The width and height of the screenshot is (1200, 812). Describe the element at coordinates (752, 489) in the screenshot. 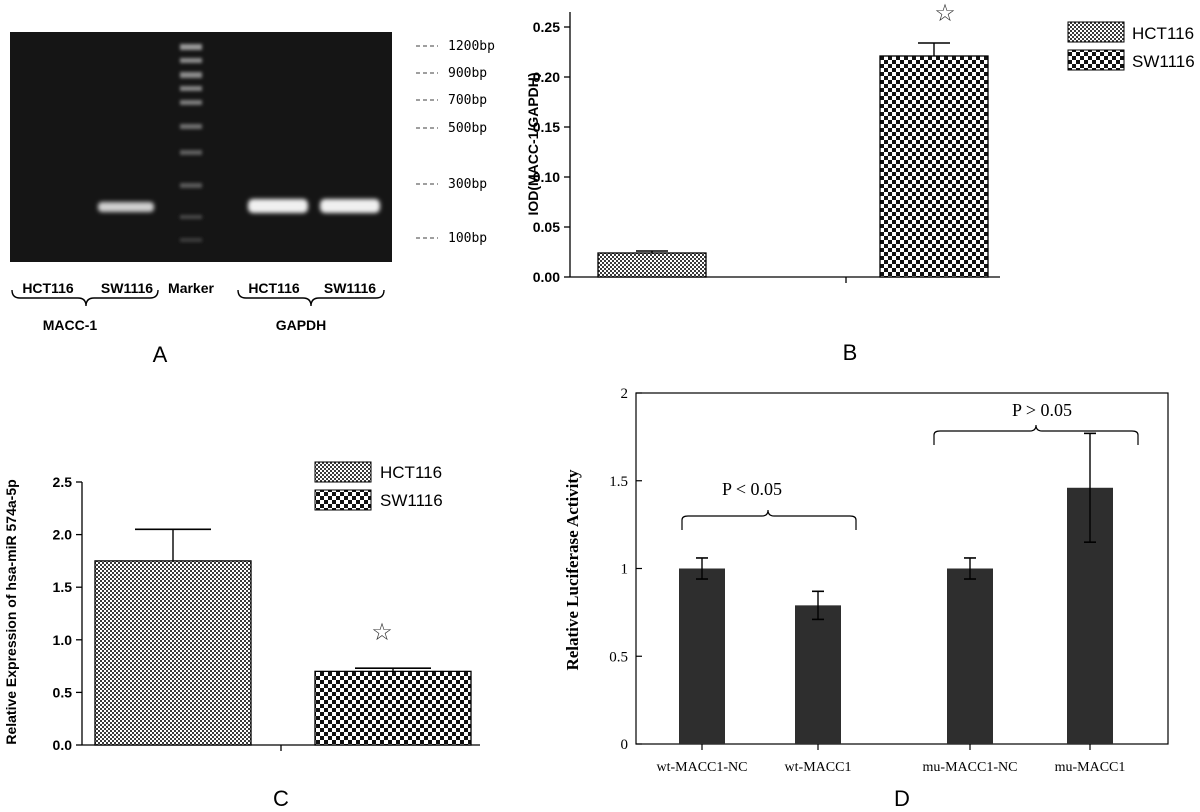

I see `annotation-p-lt-005: P < 0.05` at that location.